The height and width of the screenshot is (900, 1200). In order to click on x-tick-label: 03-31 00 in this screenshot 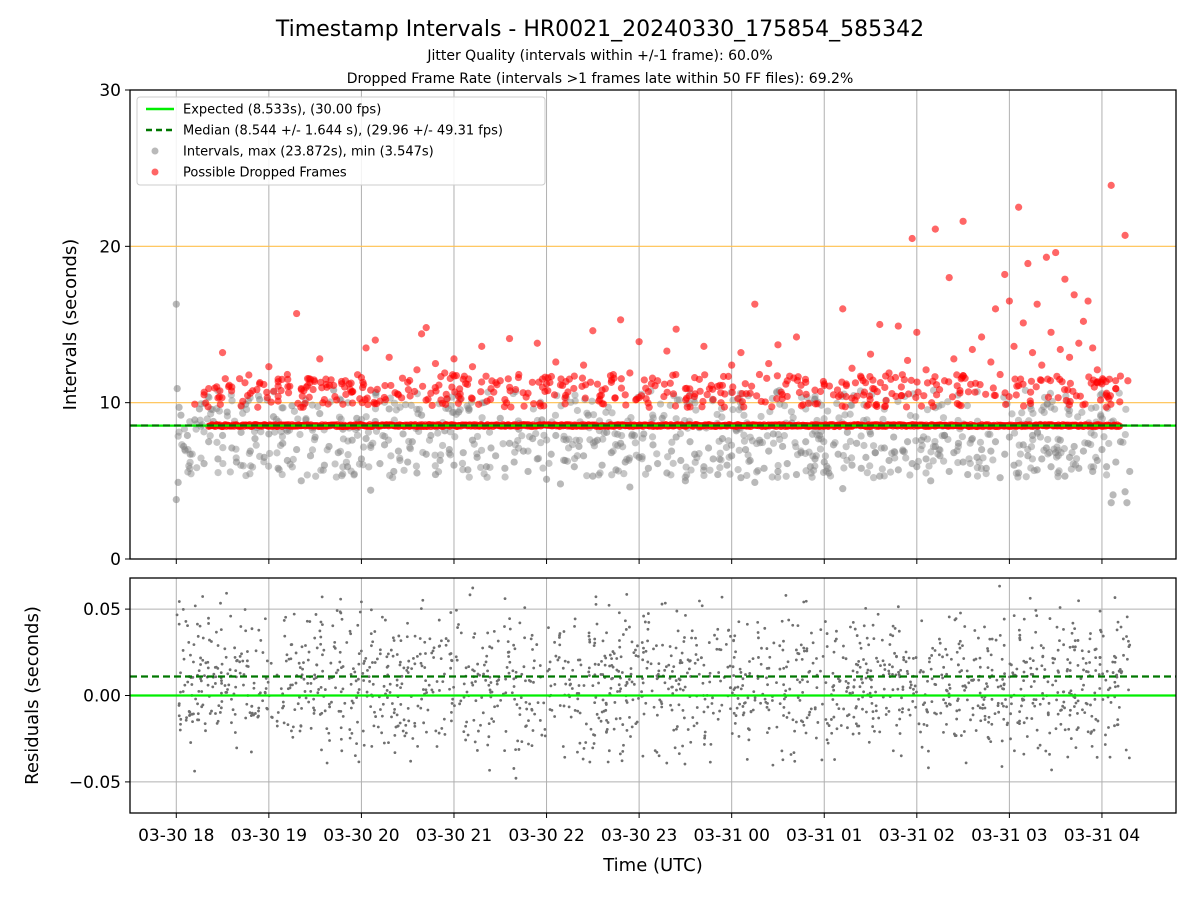, I will do `click(731, 836)`.